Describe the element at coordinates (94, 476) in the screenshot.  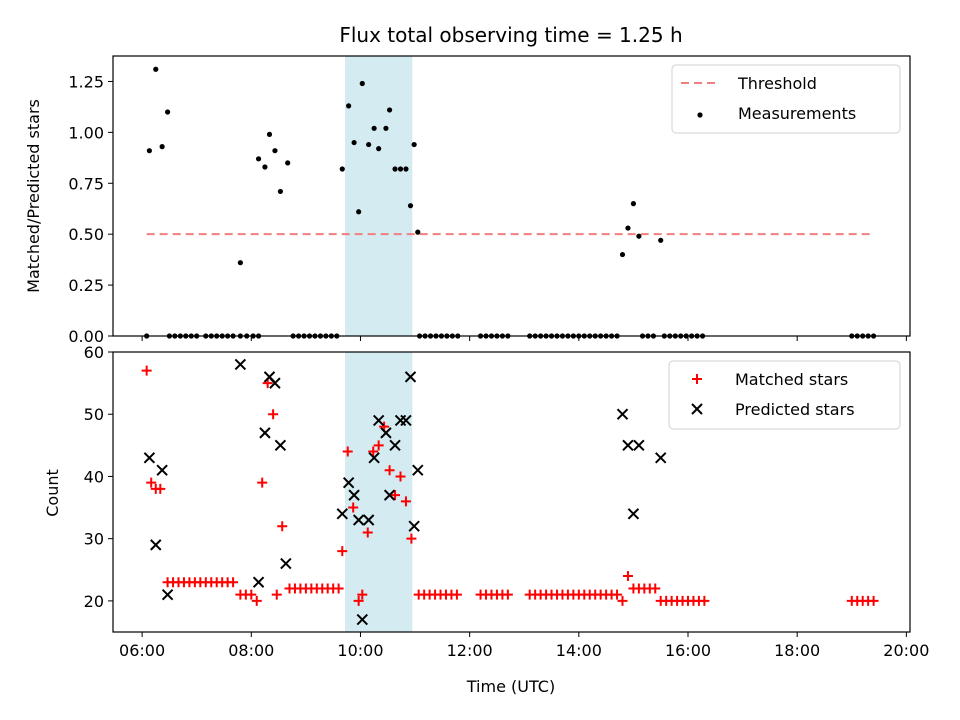
I see `y-tick-label: 40` at that location.